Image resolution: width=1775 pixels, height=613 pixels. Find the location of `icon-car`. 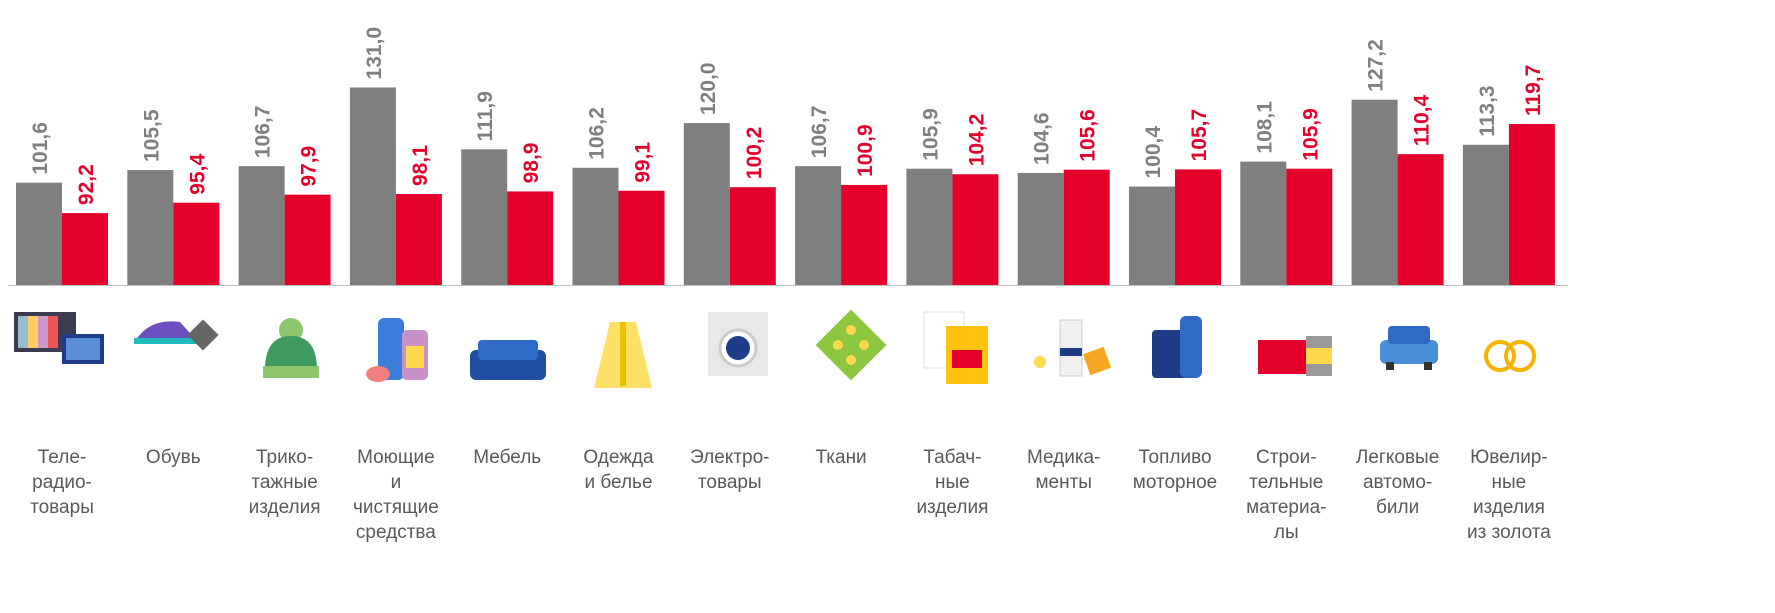

icon-car is located at coordinates (1409, 348).